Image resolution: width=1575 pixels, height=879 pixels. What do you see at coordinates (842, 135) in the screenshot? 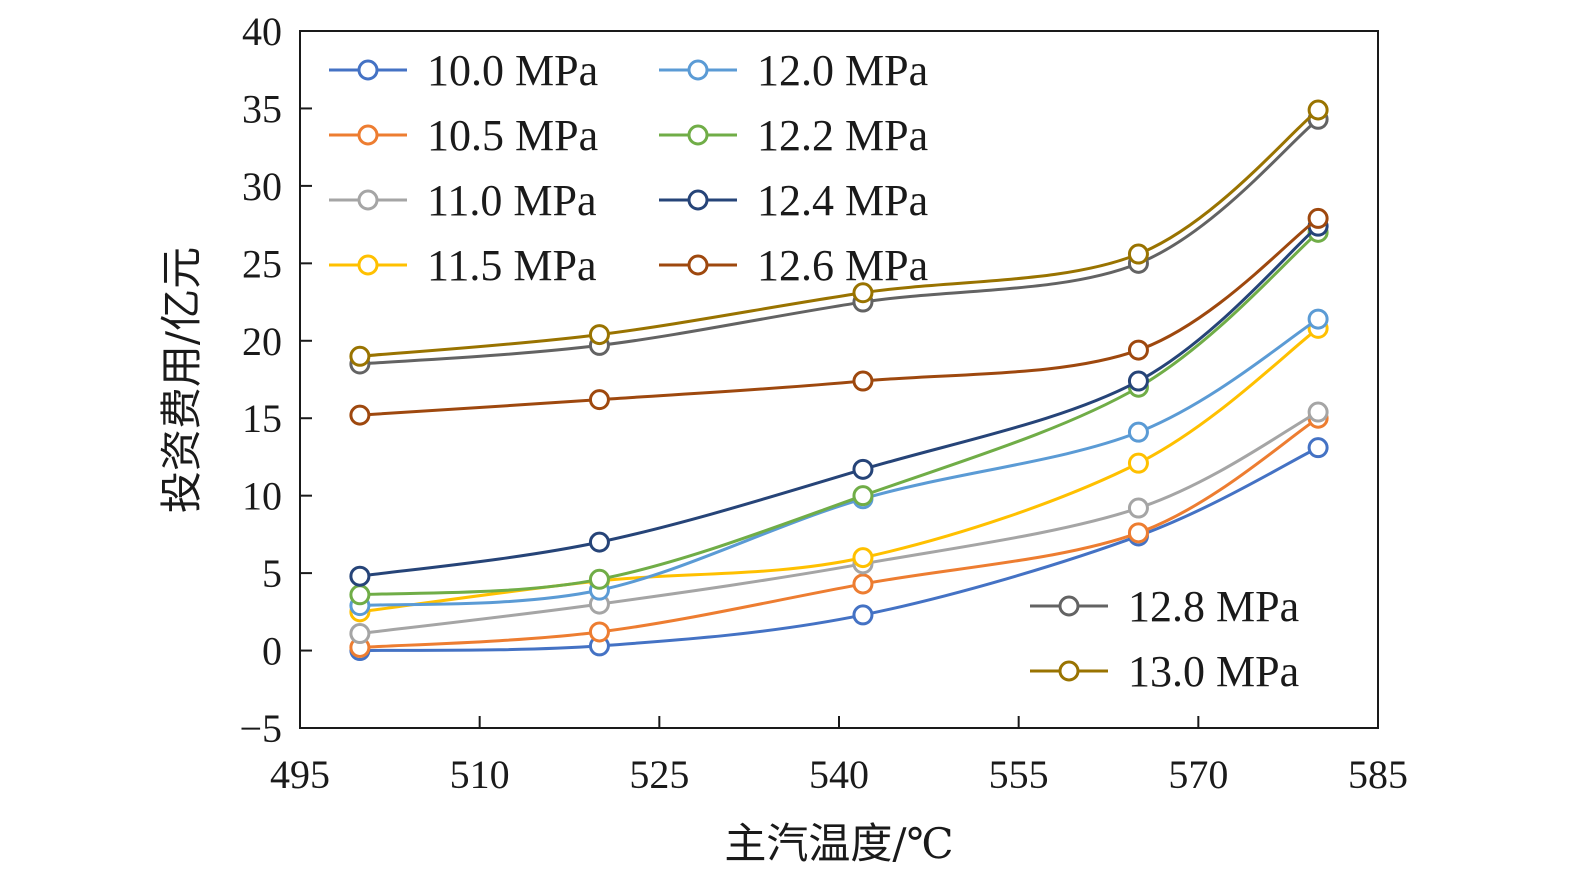
I see `legend-label: 12.2 MPa` at bounding box center [842, 135].